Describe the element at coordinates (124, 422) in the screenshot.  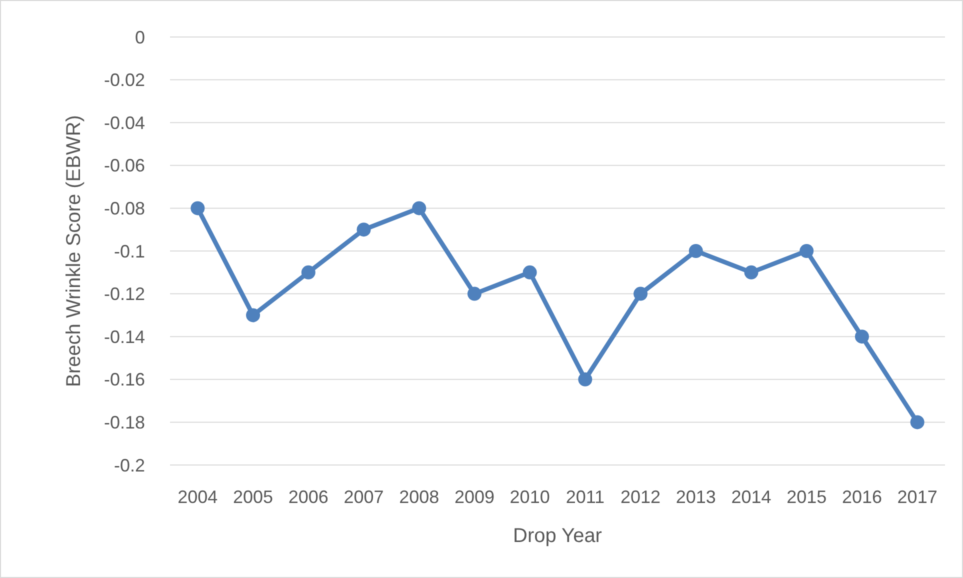
I see `y-tick-label: -0.18` at that location.